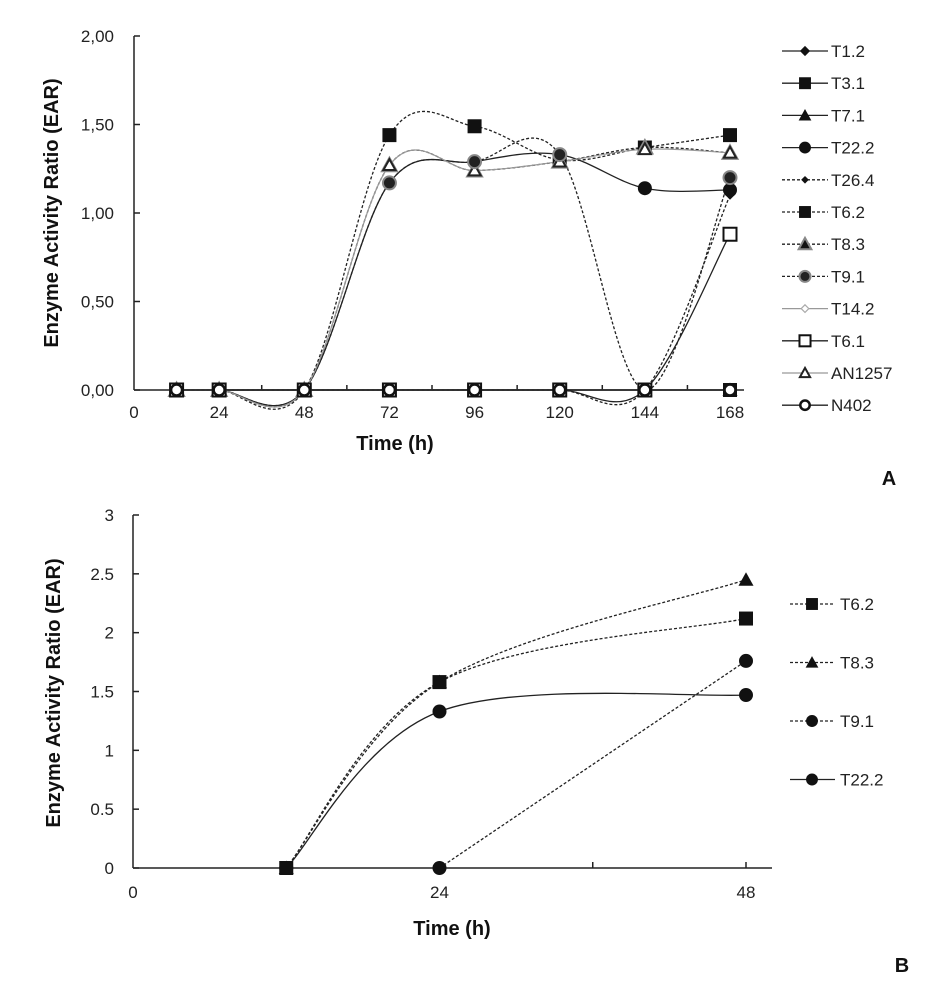 This screenshot has height=990, width=942. I want to click on panel-a-legend-label: N402, so click(851, 405).